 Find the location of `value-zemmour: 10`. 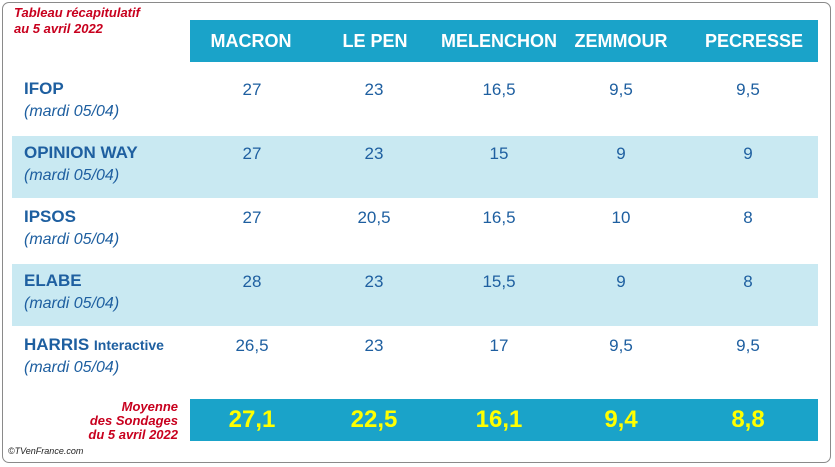

value-zemmour: 10 is located at coordinates (621, 217).